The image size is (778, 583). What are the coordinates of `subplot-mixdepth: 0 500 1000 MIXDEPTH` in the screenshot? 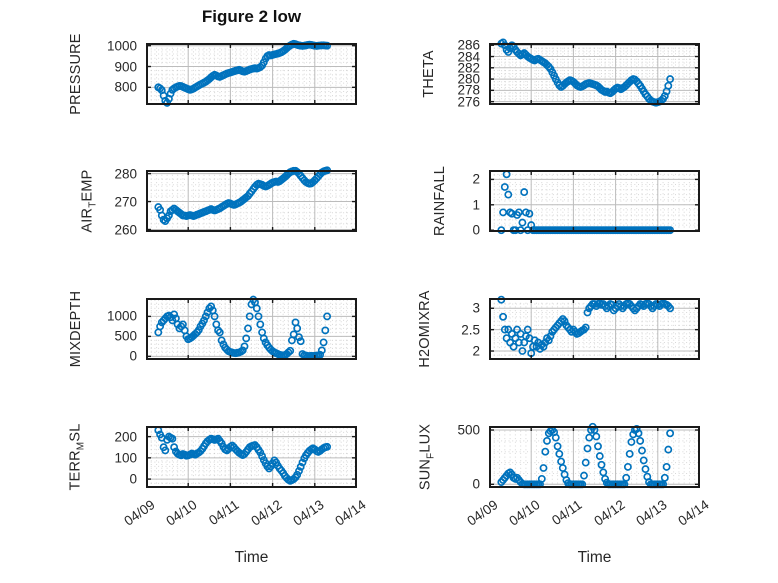 It's located at (212, 329).